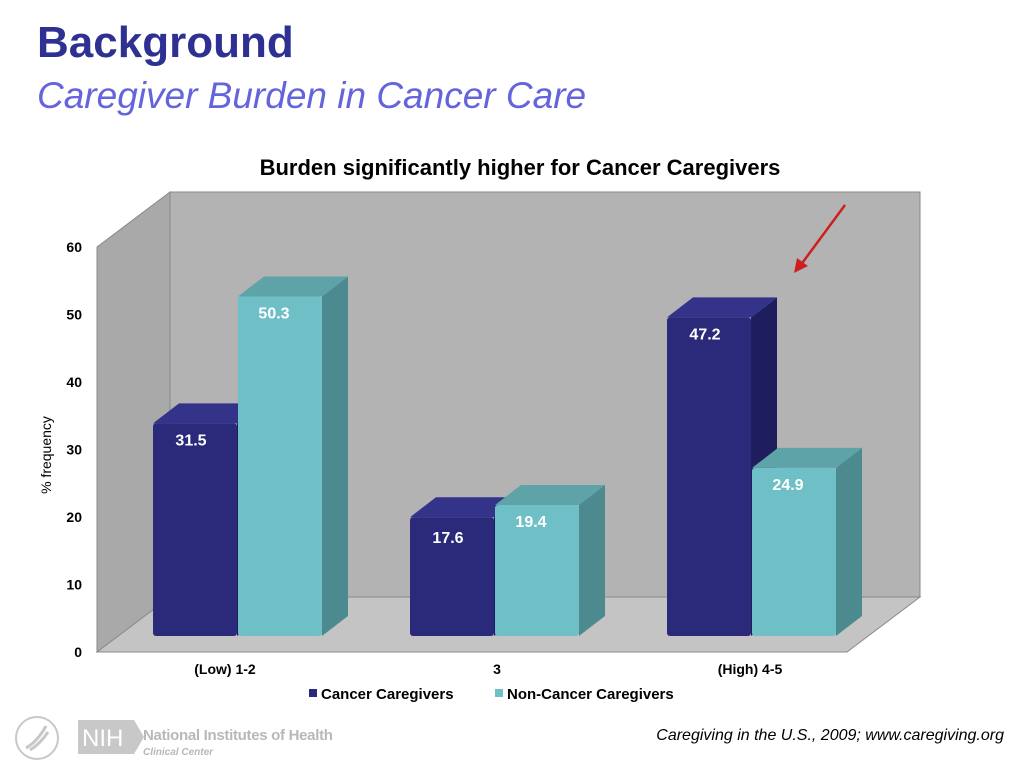 This screenshot has height=768, width=1024. Describe the element at coordinates (74, 585) in the screenshot. I see `y-tick-label: 10` at that location.